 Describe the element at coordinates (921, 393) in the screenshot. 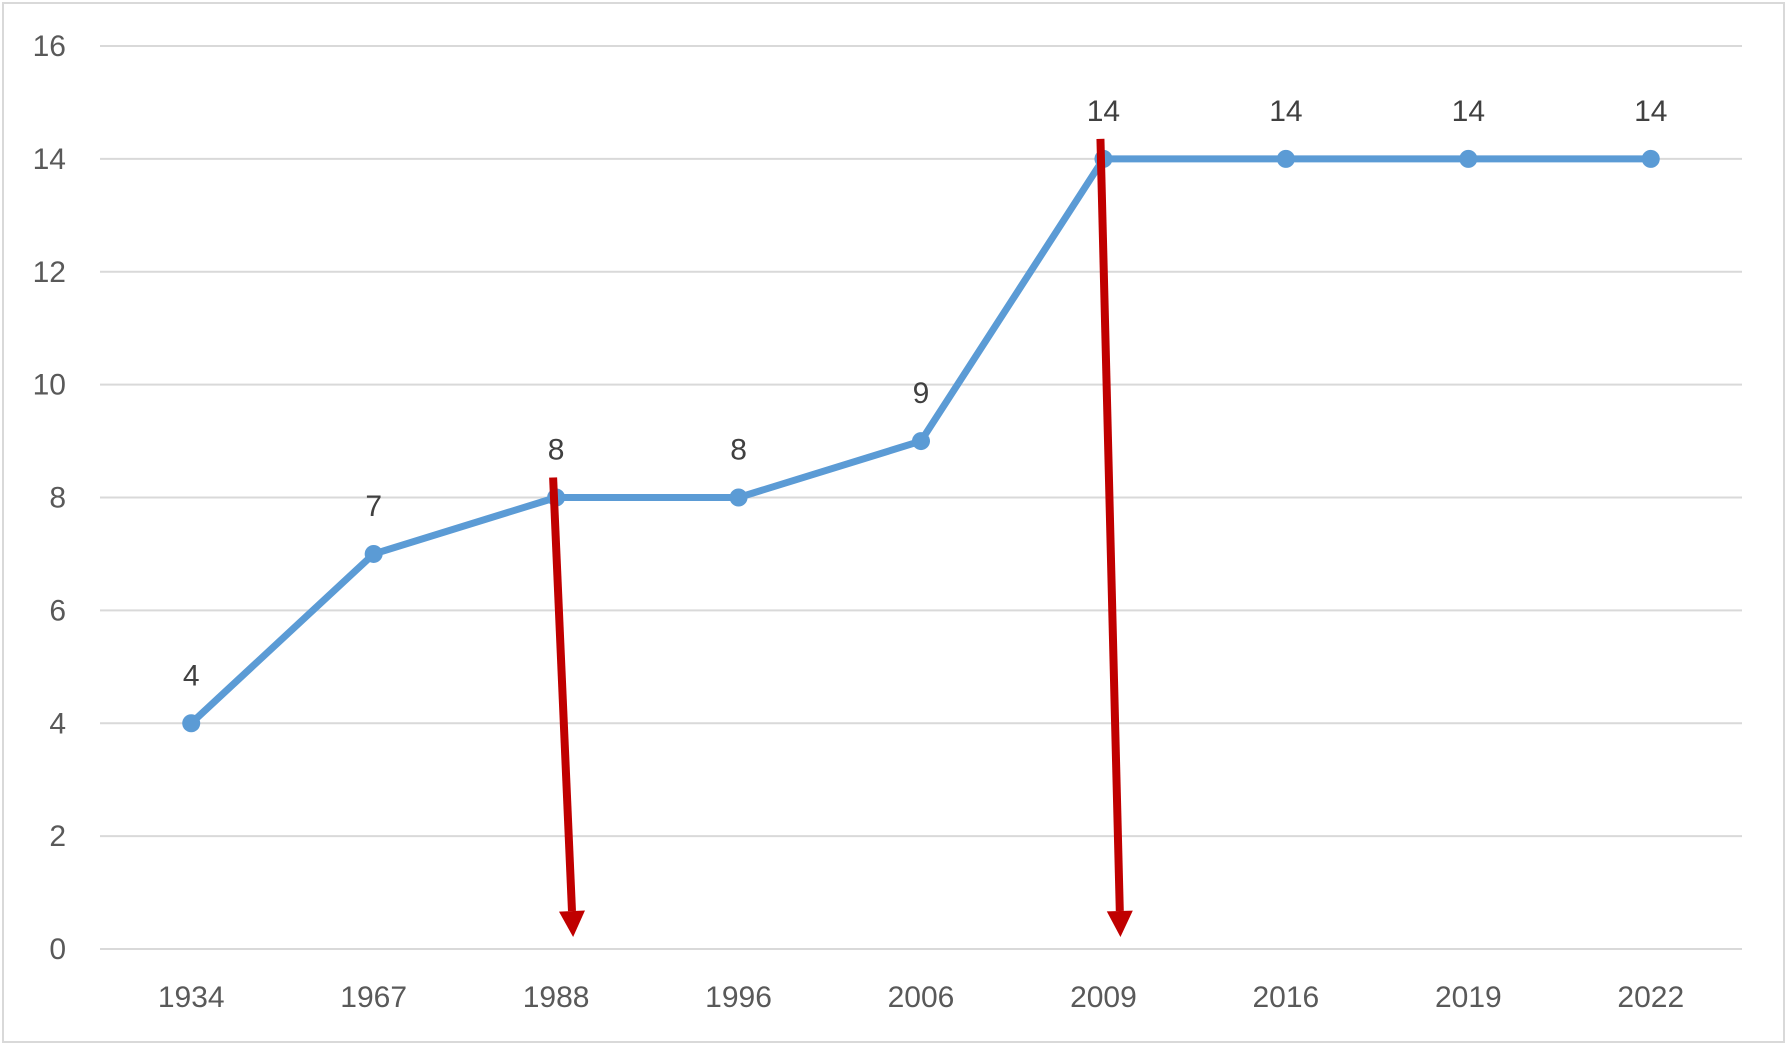

I see `data-label: 9` at that location.